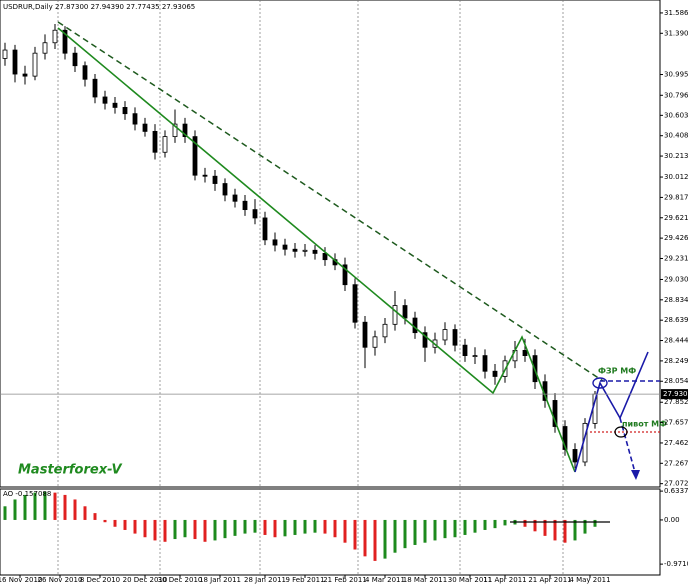 This screenshot has height=588, width=688. I want to click on x-tick-label: 9 Feb 2011, so click(304, 580).